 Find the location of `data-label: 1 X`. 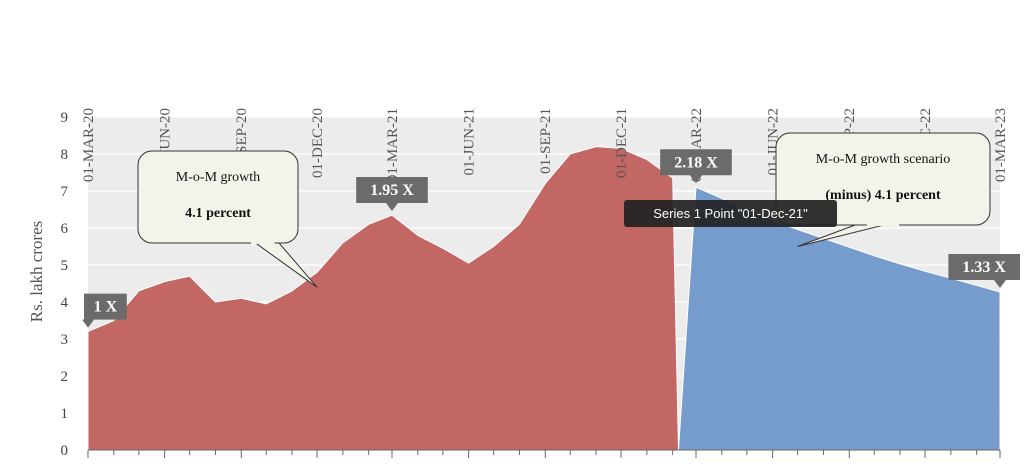

data-label: 1 X is located at coordinates (104, 310).